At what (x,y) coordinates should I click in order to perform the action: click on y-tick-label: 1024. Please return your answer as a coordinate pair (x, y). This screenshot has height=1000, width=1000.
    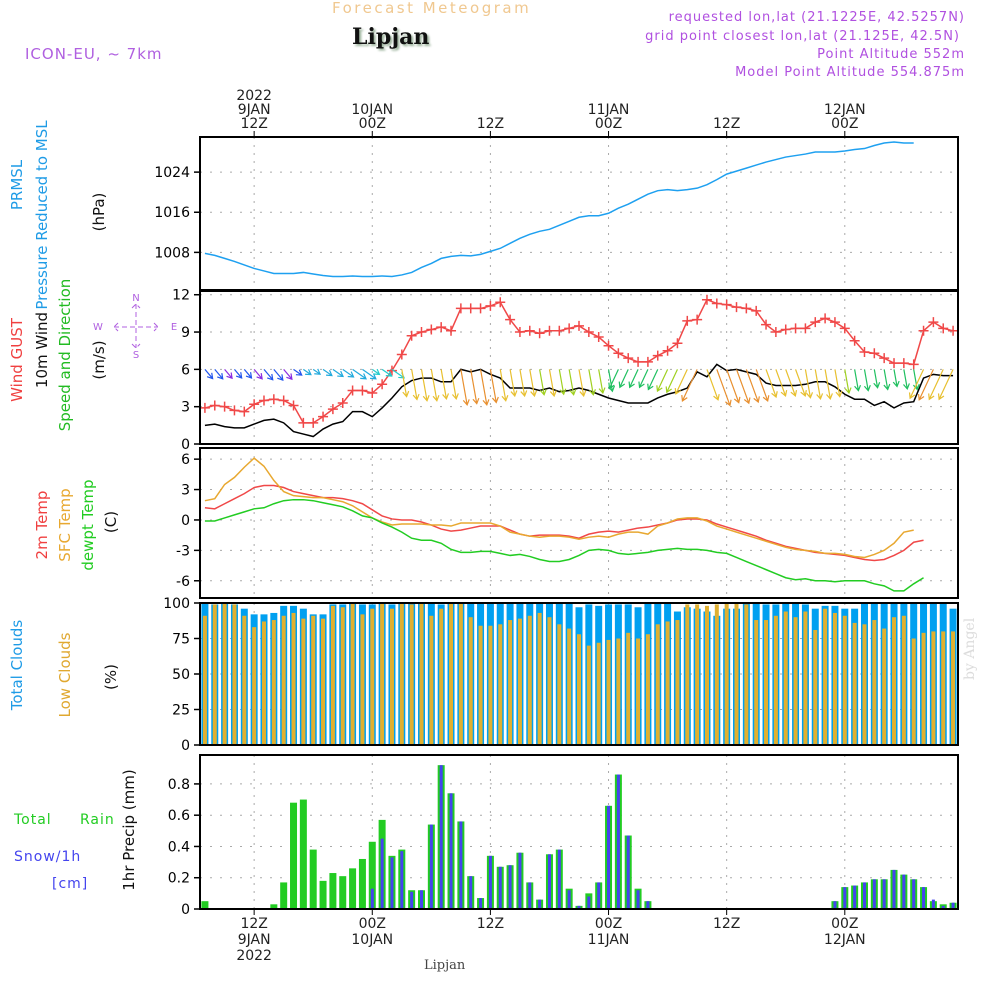
    Looking at the image, I should click on (172, 173).